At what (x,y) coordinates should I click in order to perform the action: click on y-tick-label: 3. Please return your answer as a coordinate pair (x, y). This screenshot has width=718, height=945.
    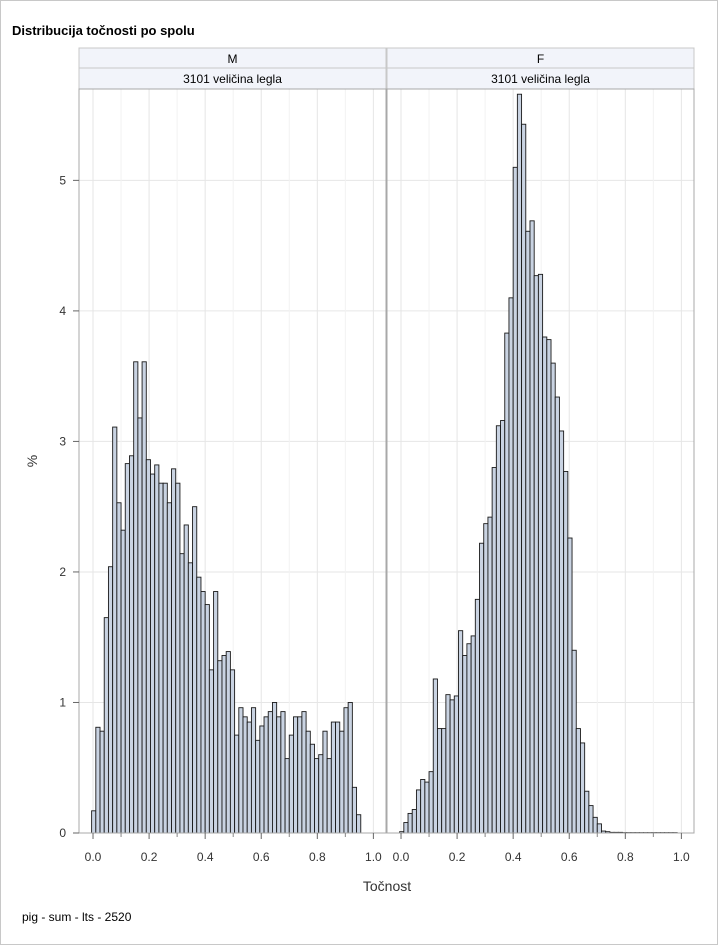
    Looking at the image, I should click on (62, 441).